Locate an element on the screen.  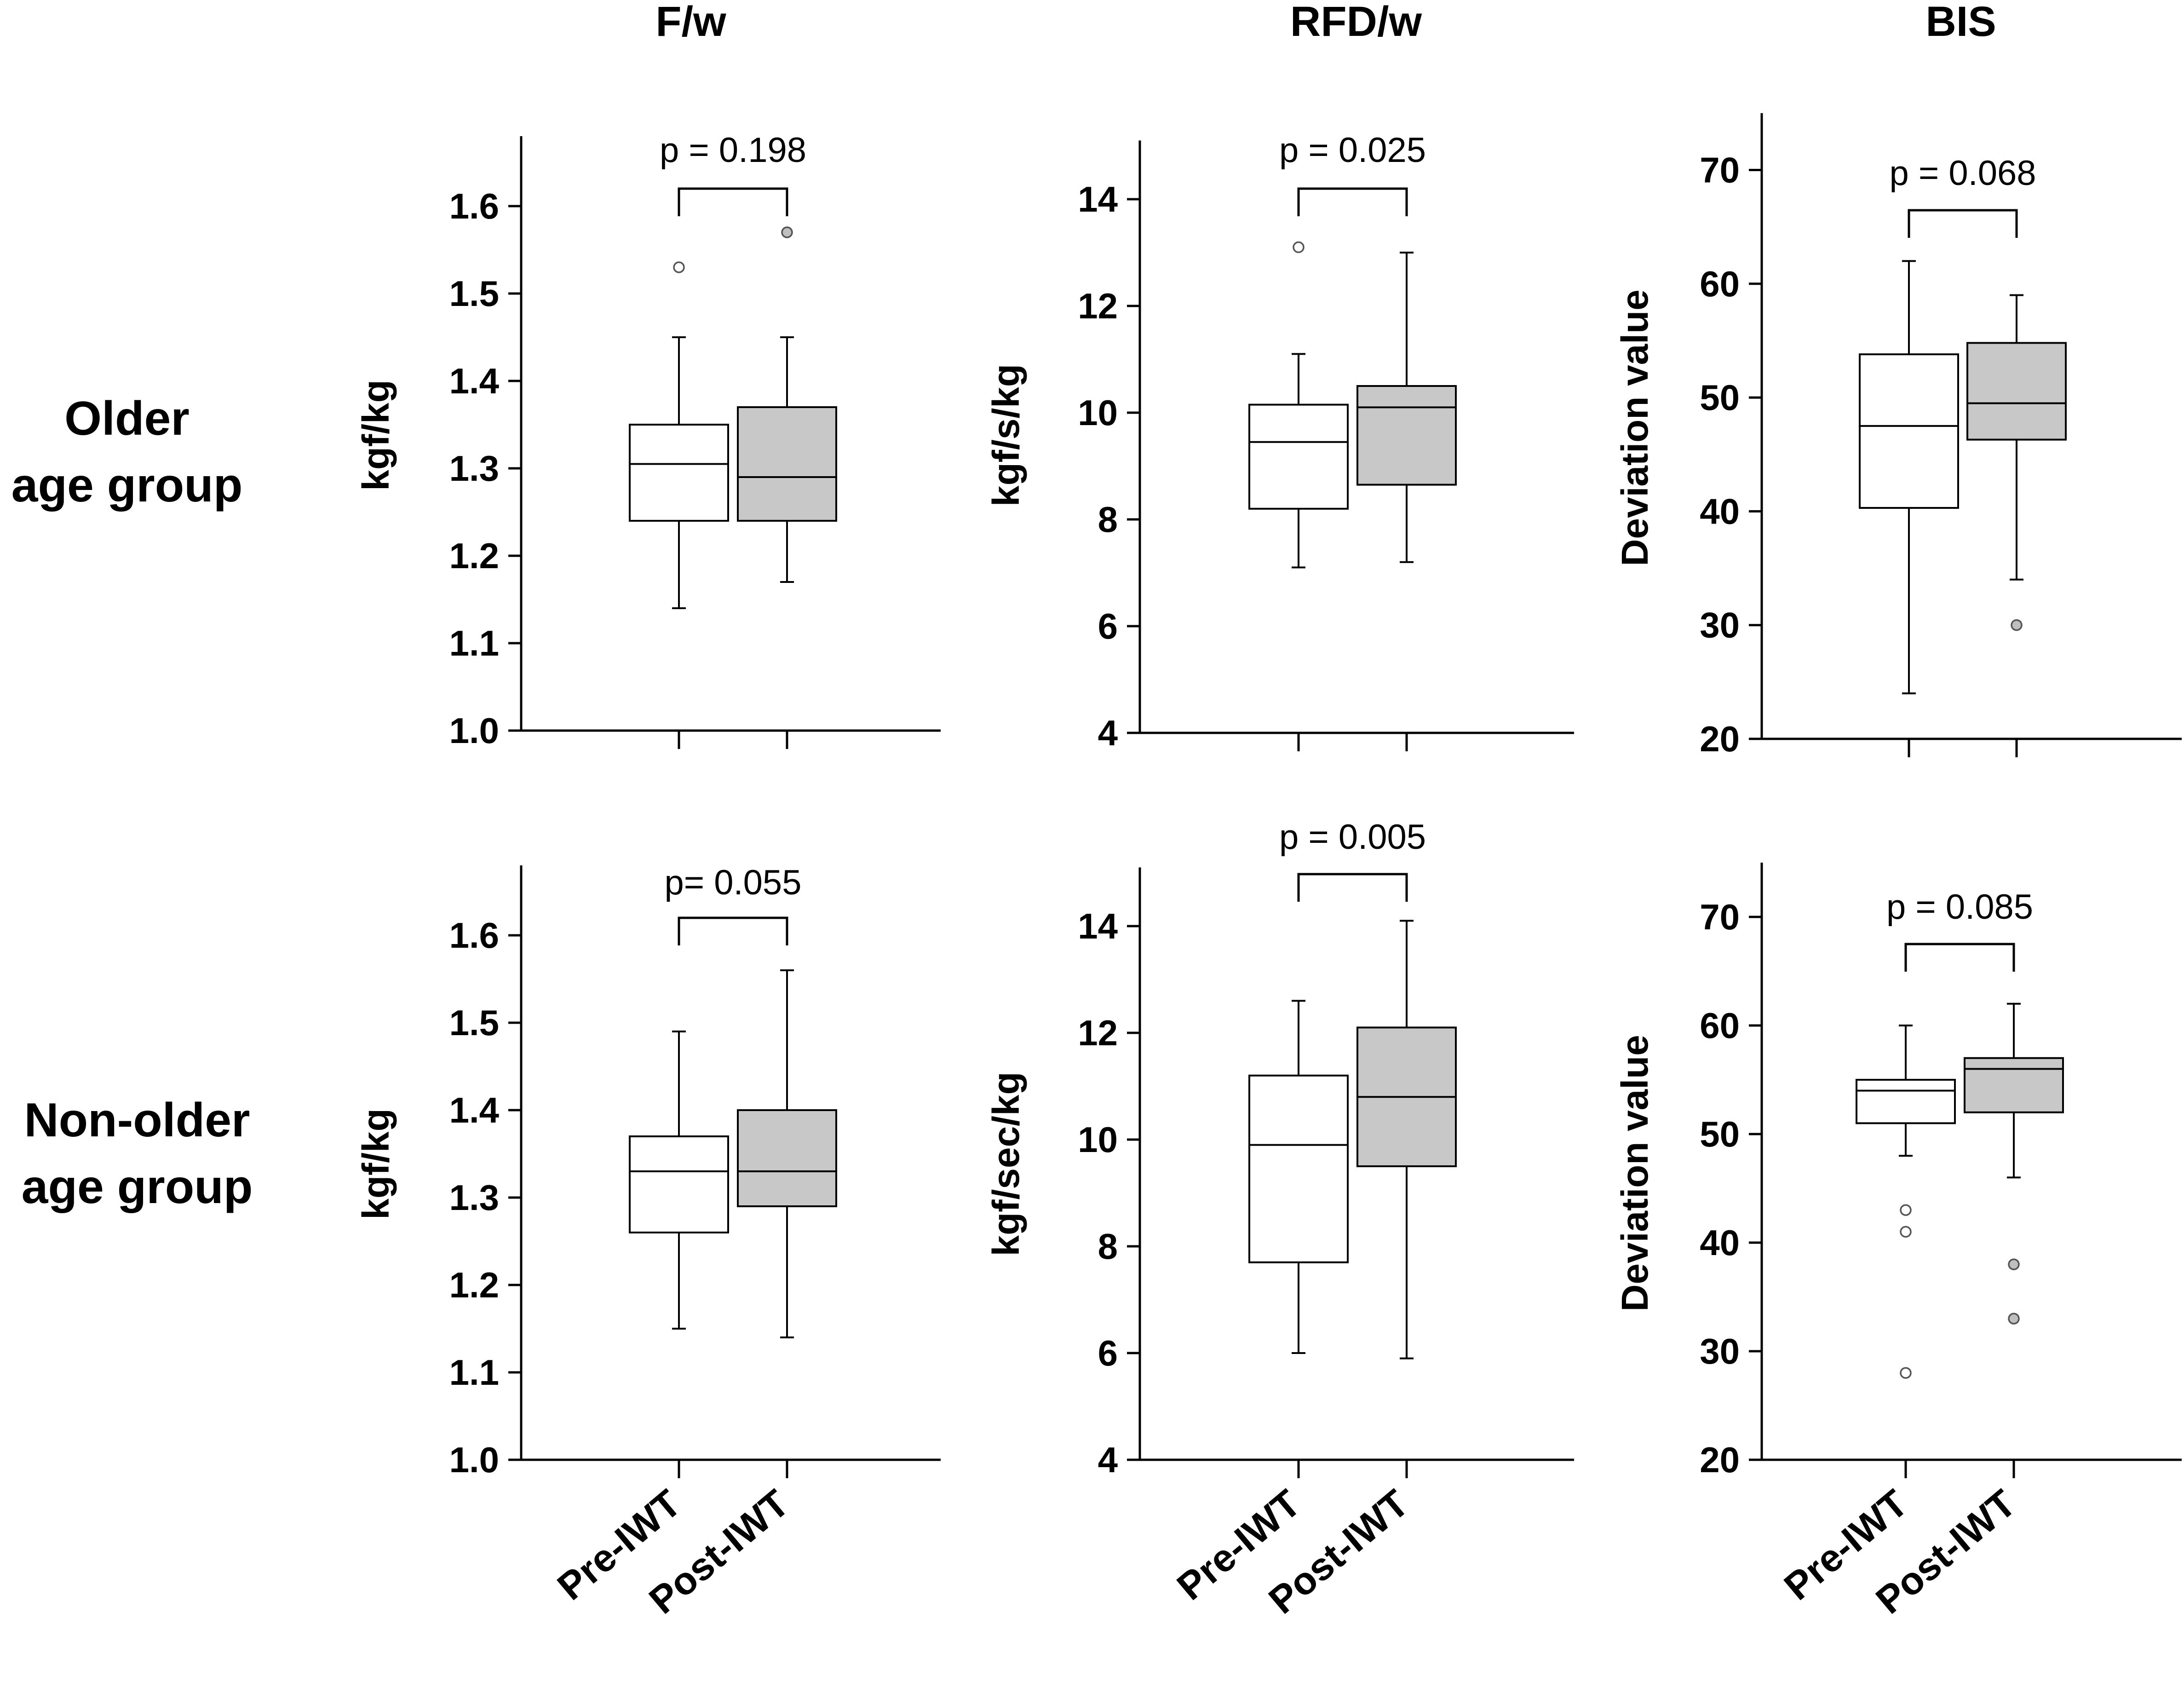
p-value-label: p = 0.198 is located at coordinates (733, 151).